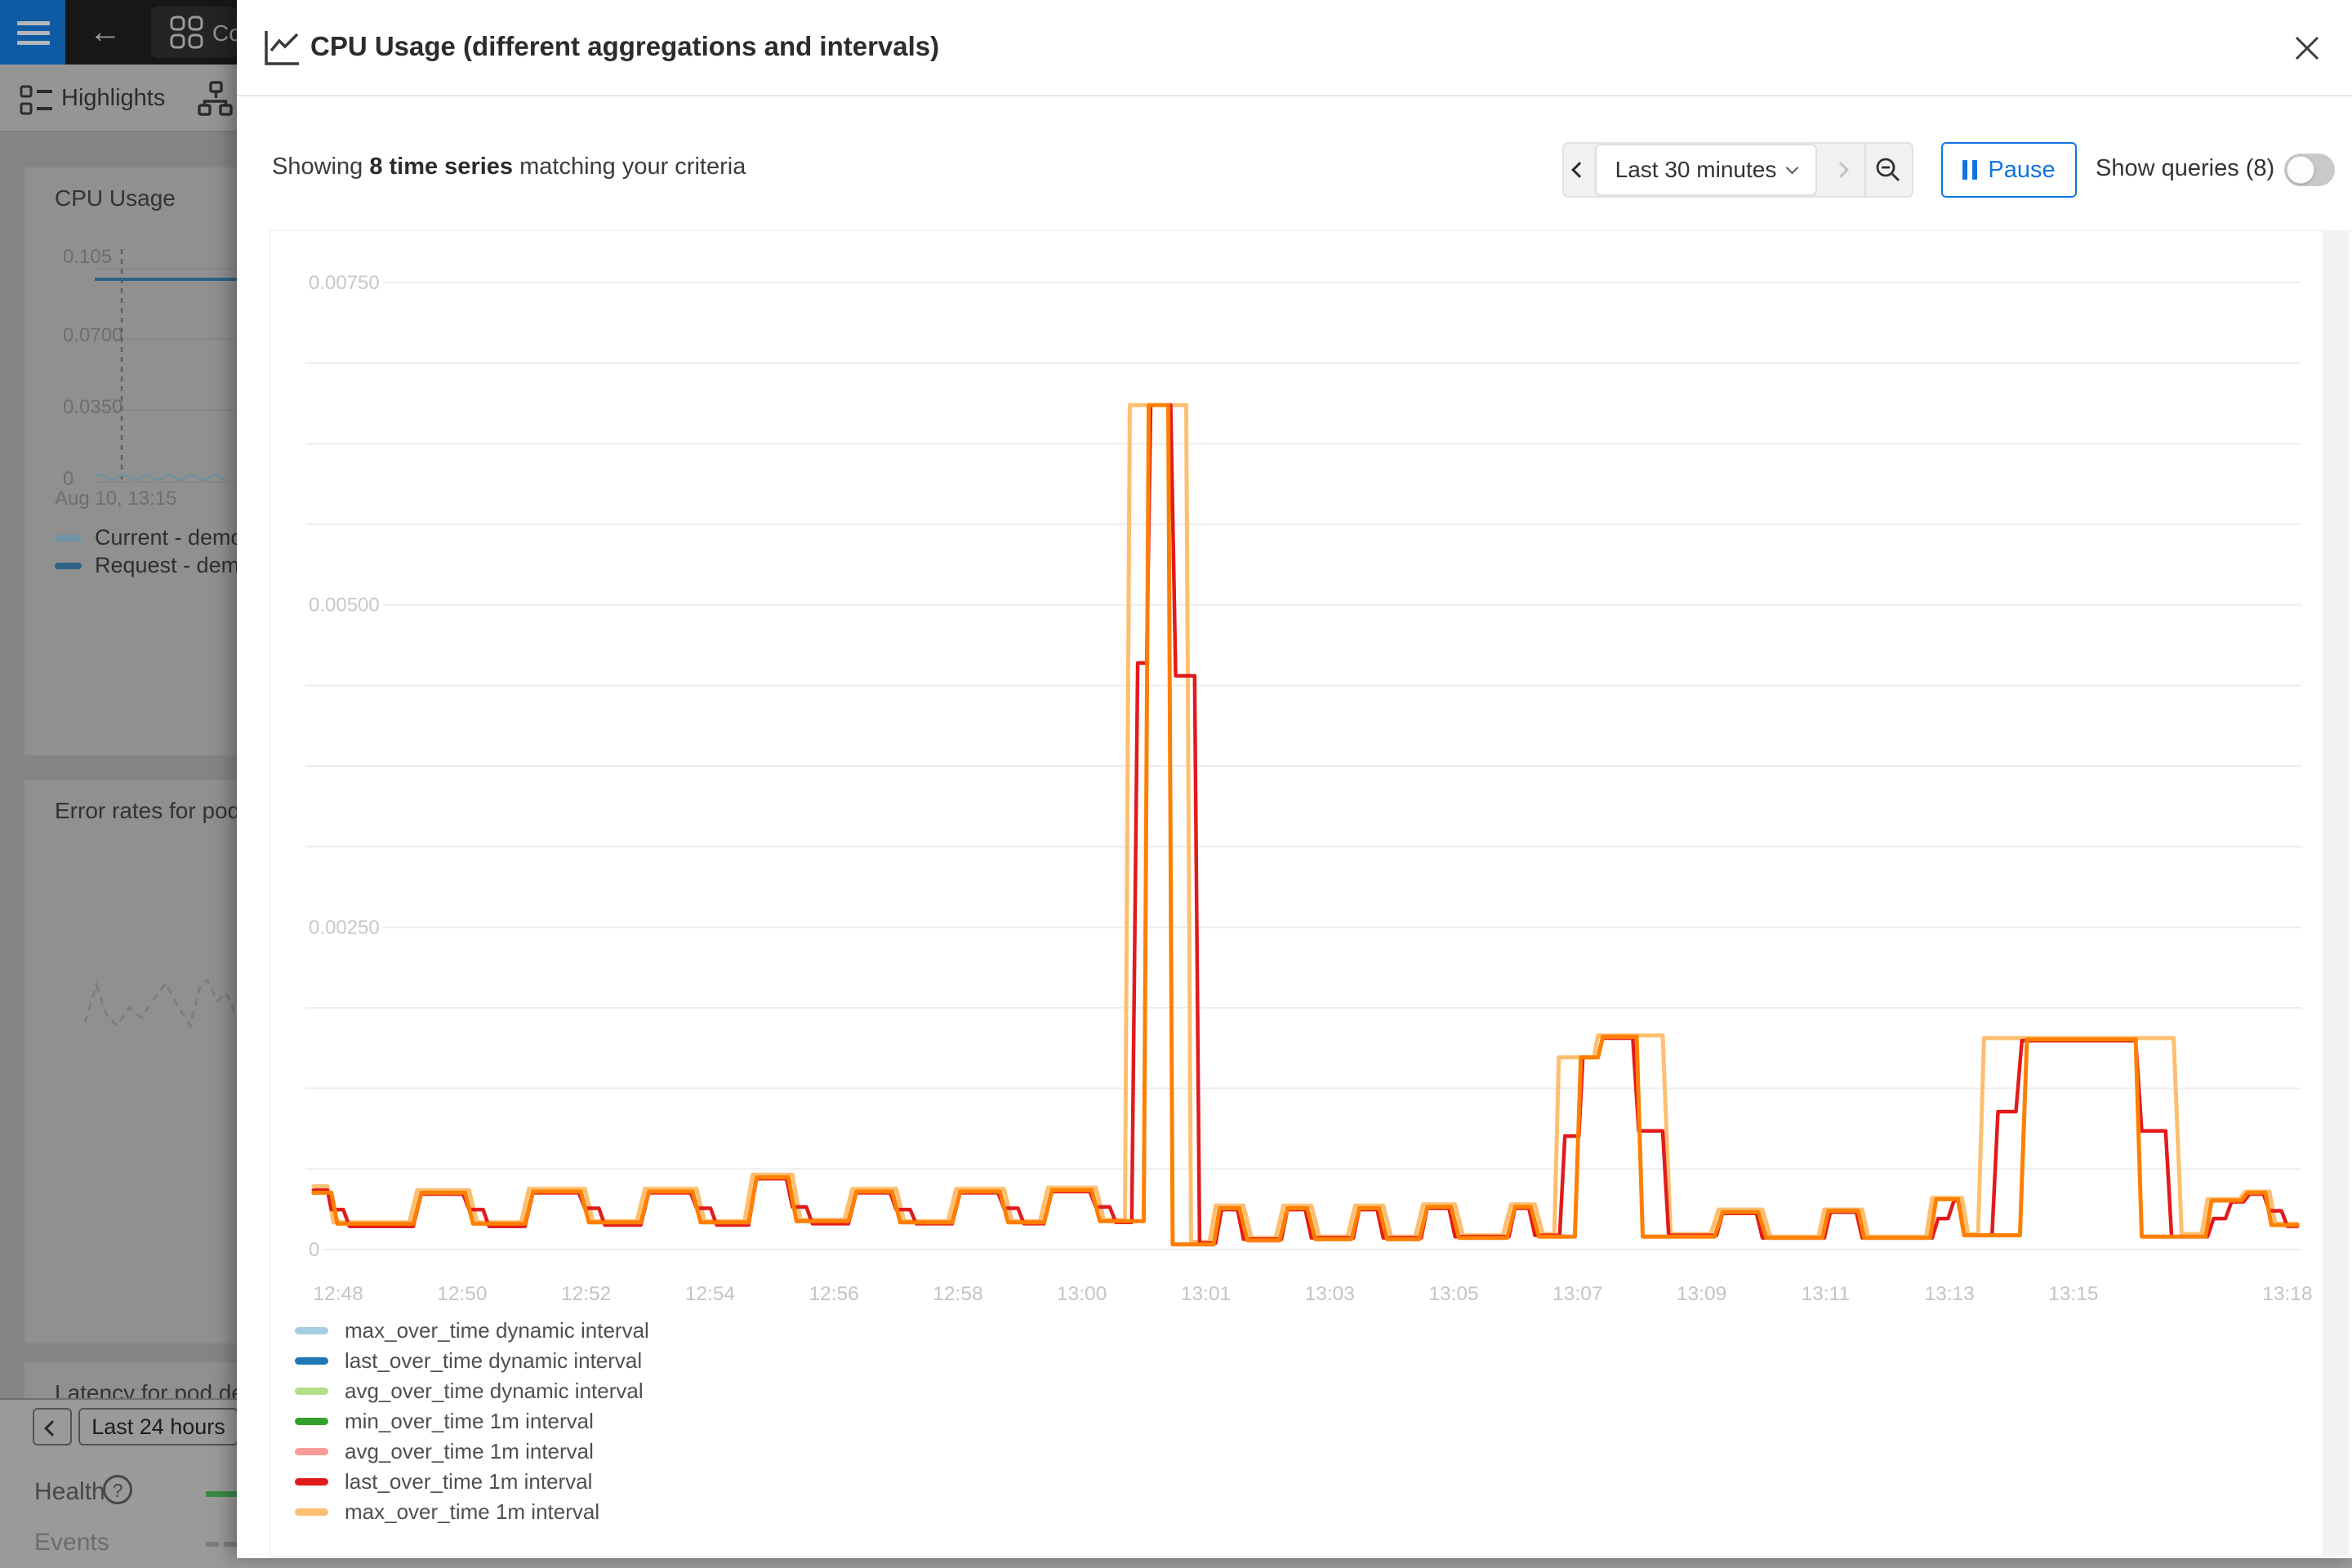  Describe the element at coordinates (344, 283) in the screenshot. I see `y-axis-tick: 0.00750` at that location.